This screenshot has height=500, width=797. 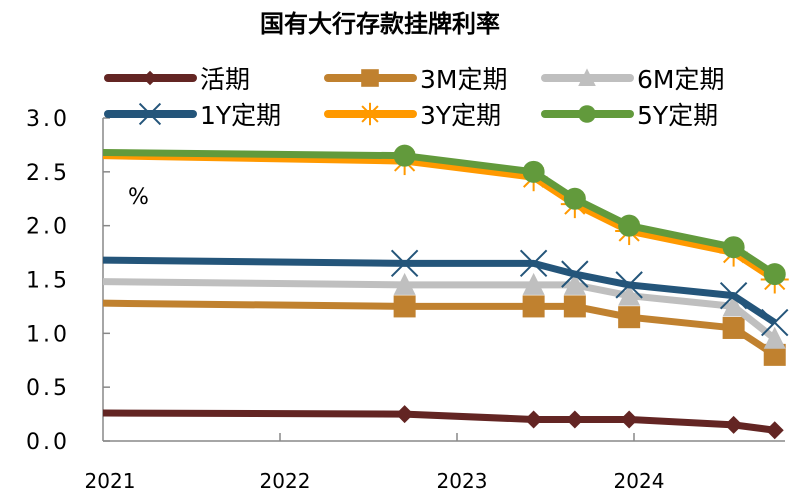 What do you see at coordinates (285, 481) in the screenshot?
I see `x-tick-label: 2022` at bounding box center [285, 481].